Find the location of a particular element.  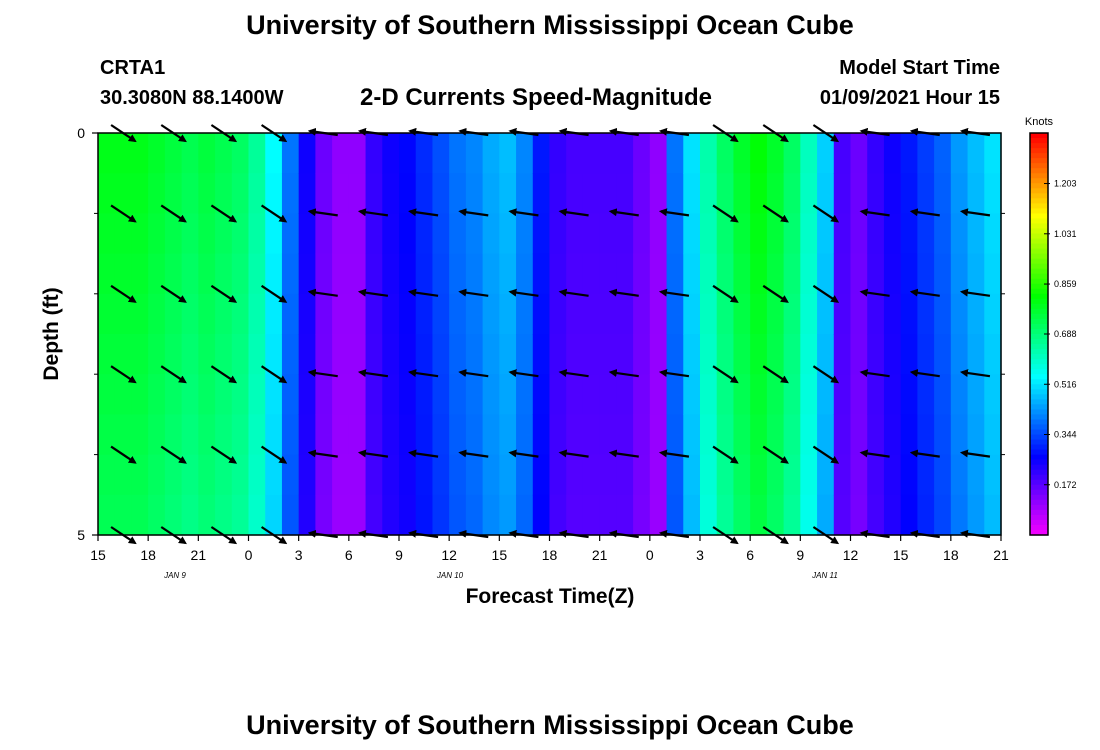

colorbar: Knots 1.203 1.031 0.859 0.688 0.516 0.344 0.172 is located at coordinates (1051, 326).